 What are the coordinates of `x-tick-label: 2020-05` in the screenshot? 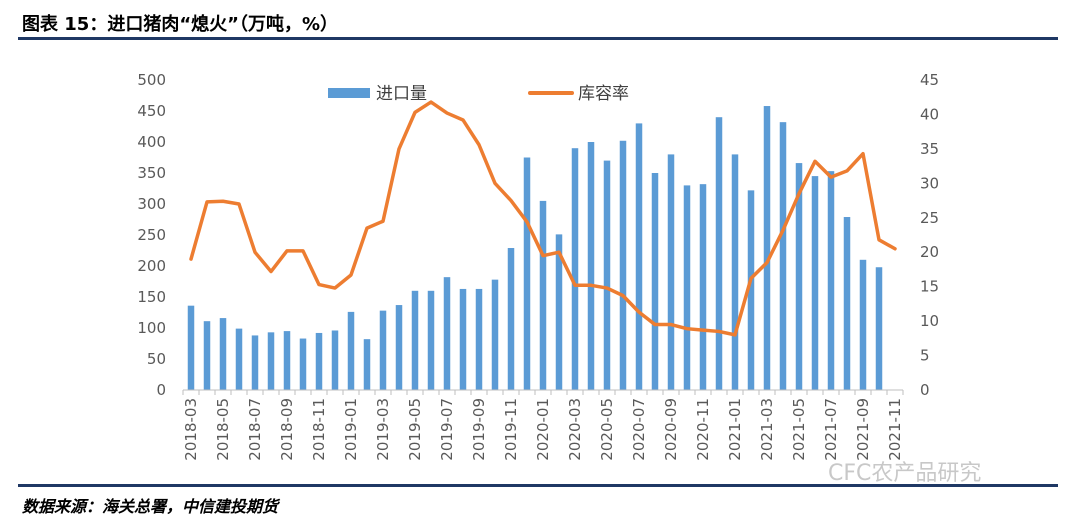 It's located at (607, 429).